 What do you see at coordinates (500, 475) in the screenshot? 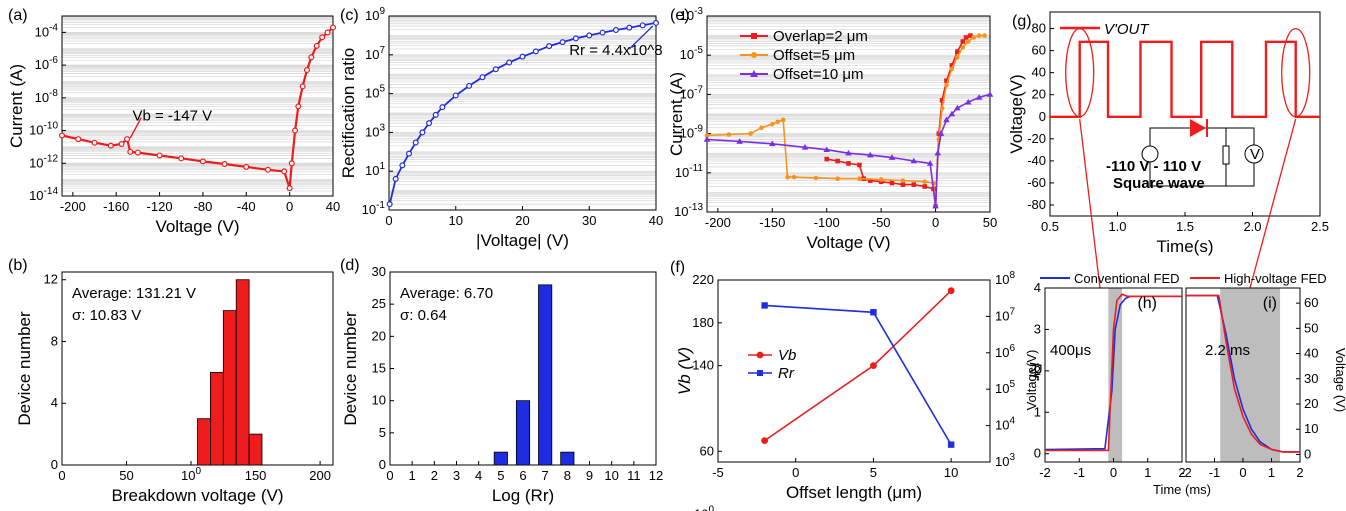
I see `panel-d-x-tick-label: 5` at bounding box center [500, 475].